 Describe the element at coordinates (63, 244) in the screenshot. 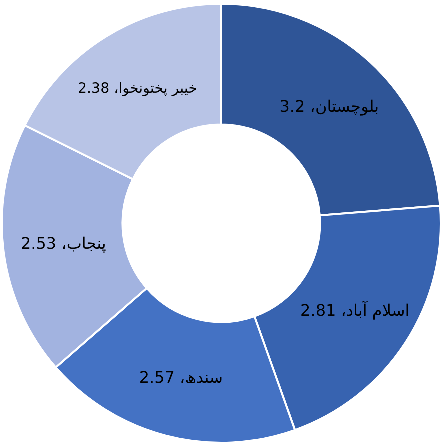

I see `slice-label: پنجاب، 2.53` at that location.